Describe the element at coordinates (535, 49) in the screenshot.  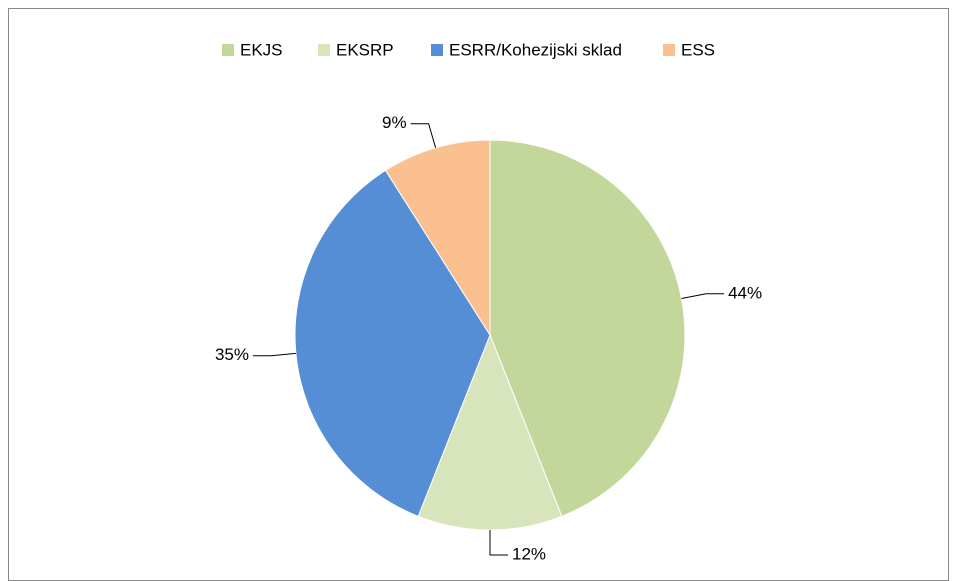
I see `legend-label: ESRR/Kohezijski sklad` at that location.